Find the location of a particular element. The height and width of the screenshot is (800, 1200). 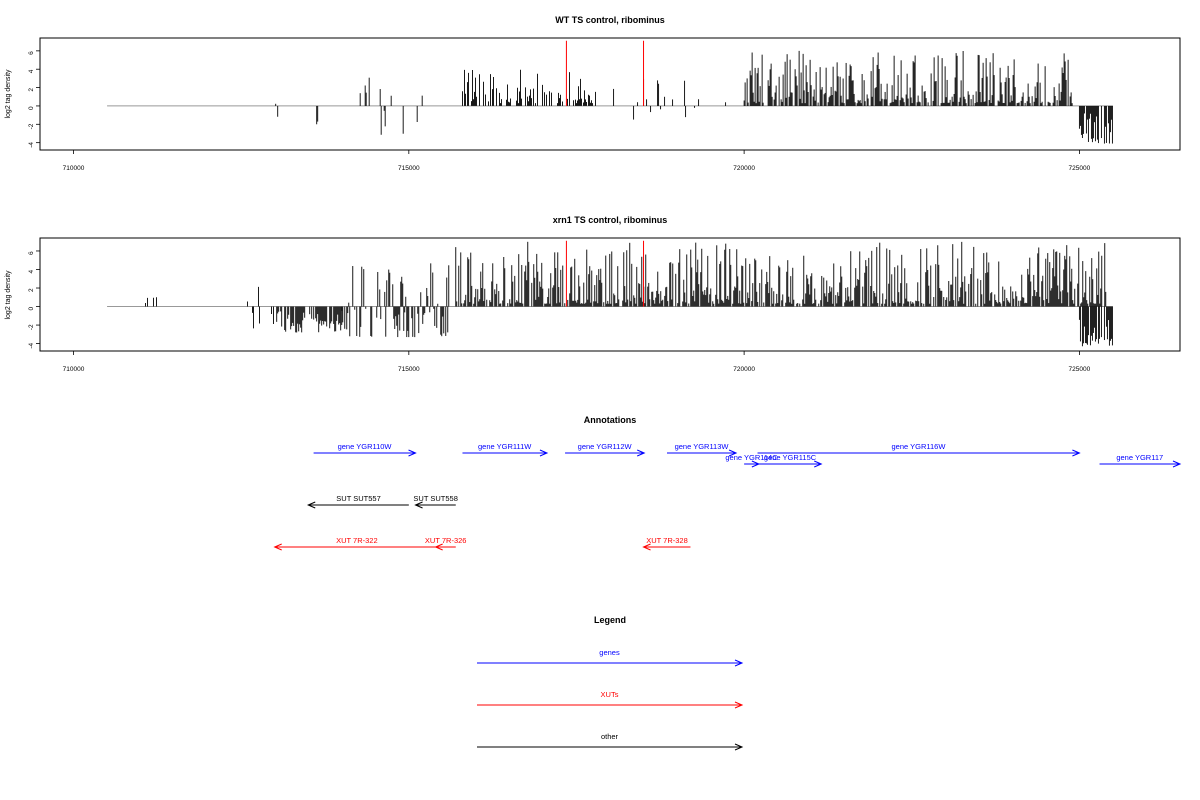

xrn1-x-tick-label: 715000 is located at coordinates (409, 369).